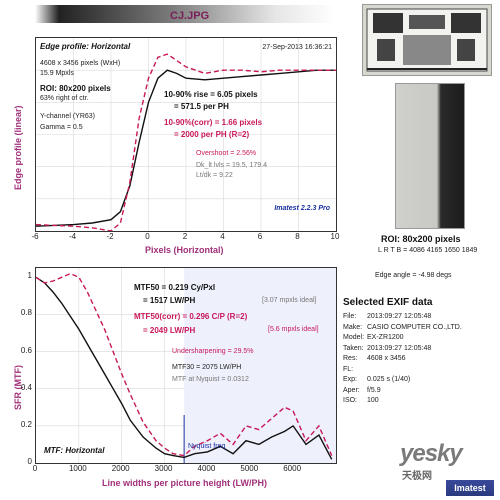 This screenshot has height=500, width=500. I want to click on mtf50-ideal: [3.07 mpxls ideal], so click(289, 300).